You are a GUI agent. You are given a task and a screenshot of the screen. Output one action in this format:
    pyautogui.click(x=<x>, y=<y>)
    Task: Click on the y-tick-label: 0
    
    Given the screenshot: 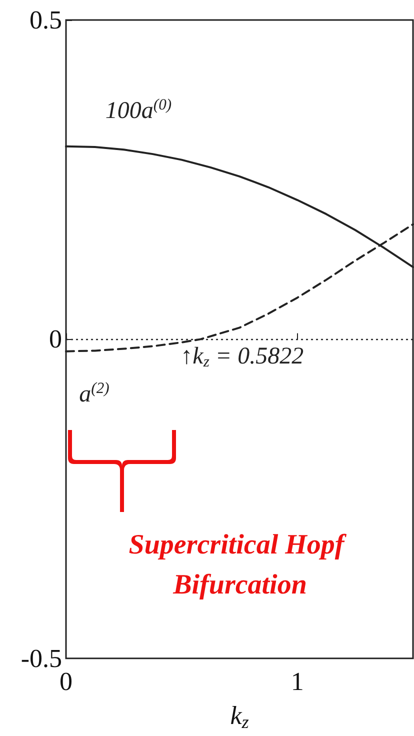 What is the action you would take?
    pyautogui.click(x=55, y=339)
    